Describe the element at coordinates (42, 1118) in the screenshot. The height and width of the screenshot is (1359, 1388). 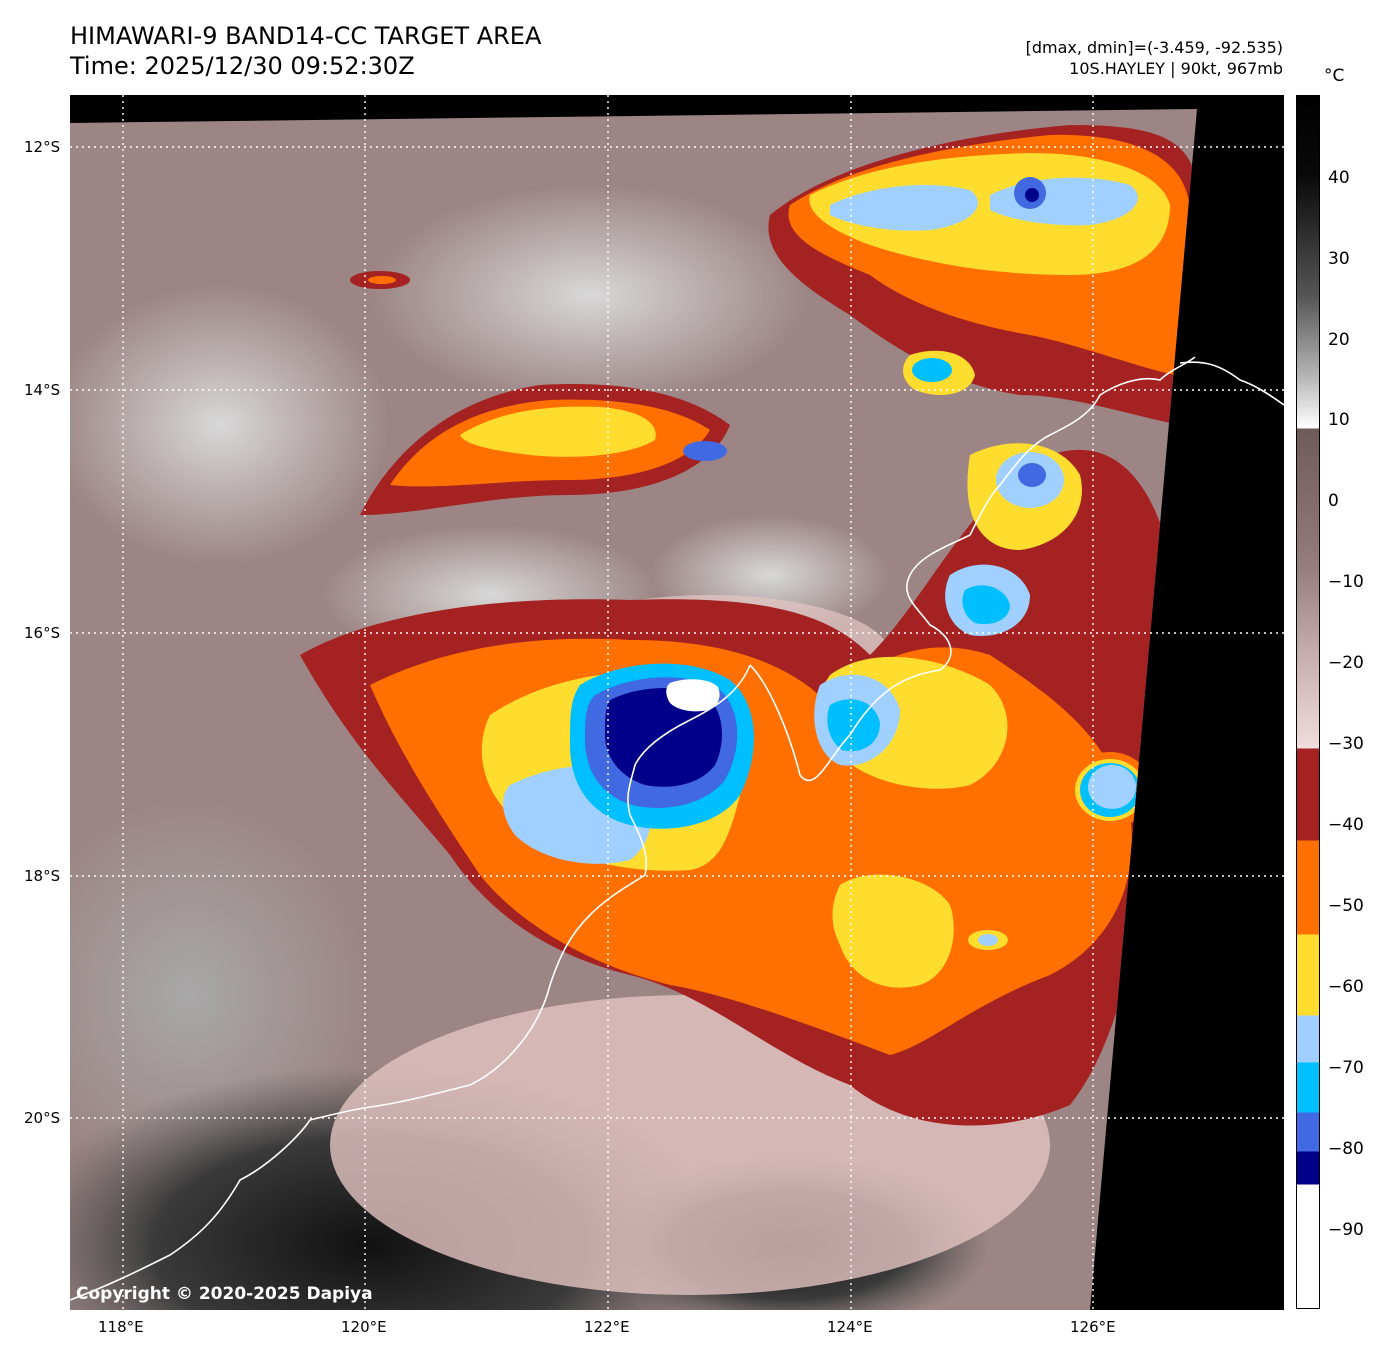
I see `lat-label-20S: 20°S` at that location.